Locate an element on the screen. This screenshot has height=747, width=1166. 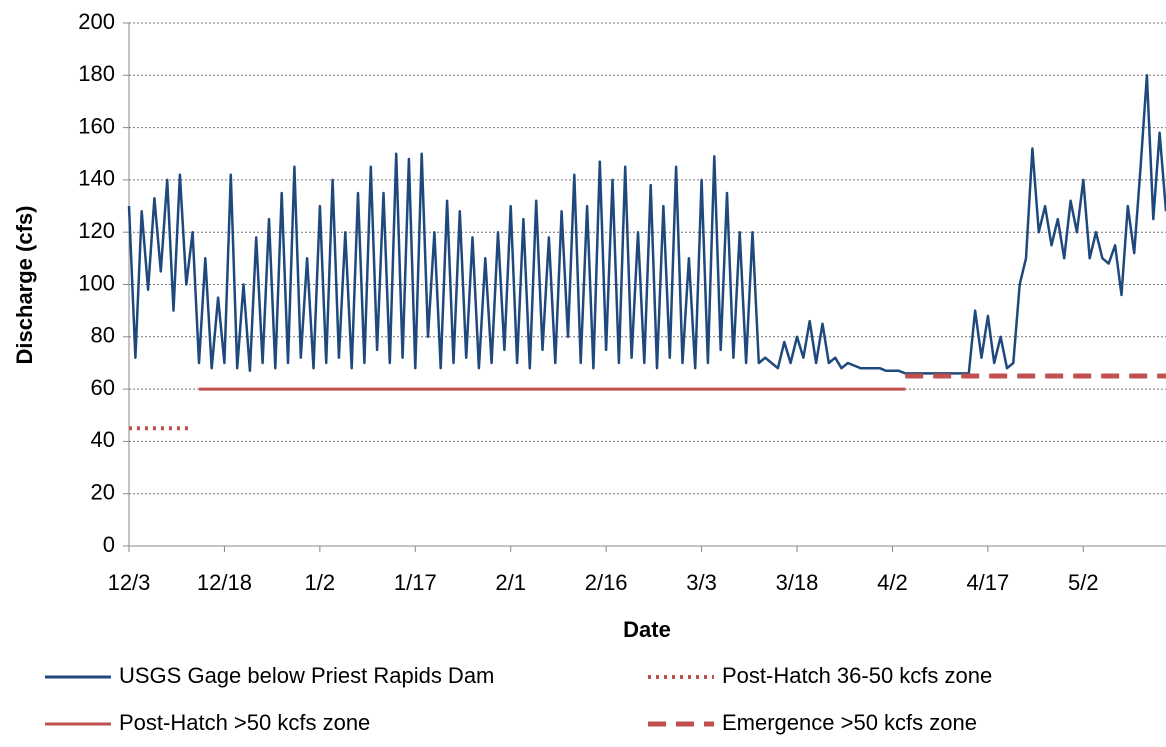
y-tick-label: 40 is located at coordinates (103, 439).